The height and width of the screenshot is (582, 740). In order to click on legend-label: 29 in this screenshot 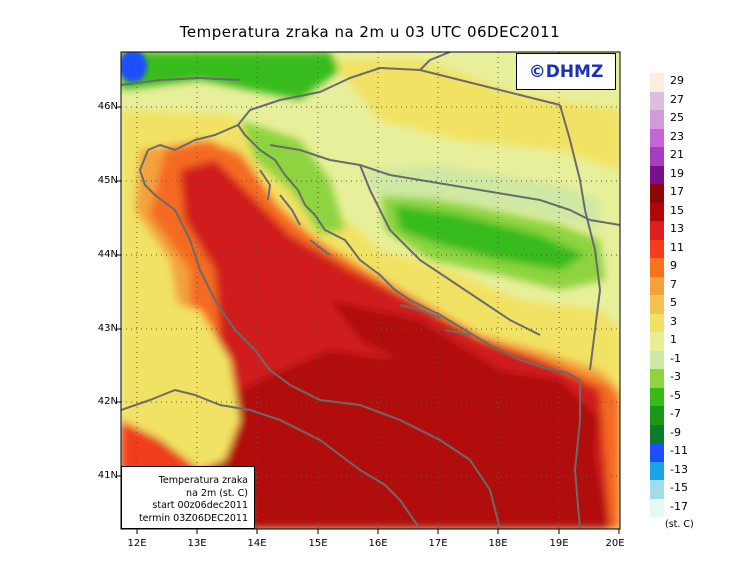, I will do `click(677, 81)`.